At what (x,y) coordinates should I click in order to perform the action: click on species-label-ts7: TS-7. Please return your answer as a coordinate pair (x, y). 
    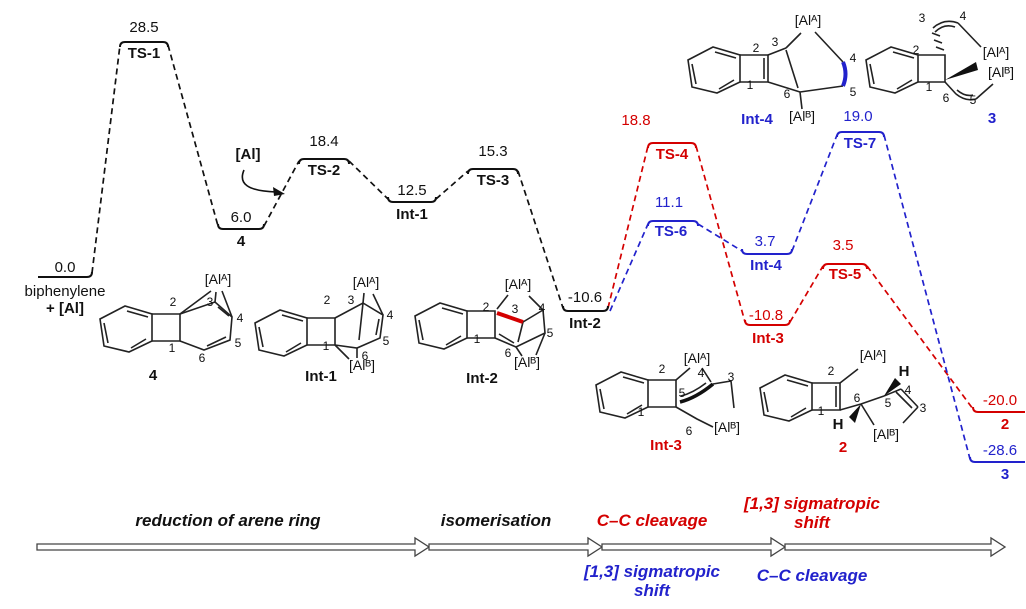
    Looking at the image, I should click on (860, 143).